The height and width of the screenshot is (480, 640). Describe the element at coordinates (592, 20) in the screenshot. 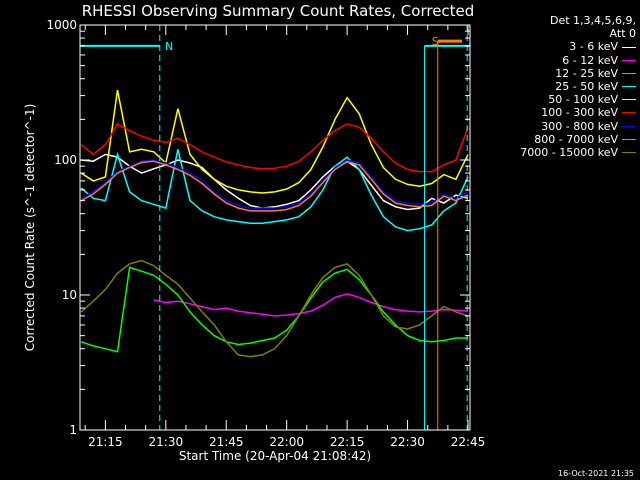

I see `legend-header-line-1: Det 1,3,4,5,6,9,` at that location.